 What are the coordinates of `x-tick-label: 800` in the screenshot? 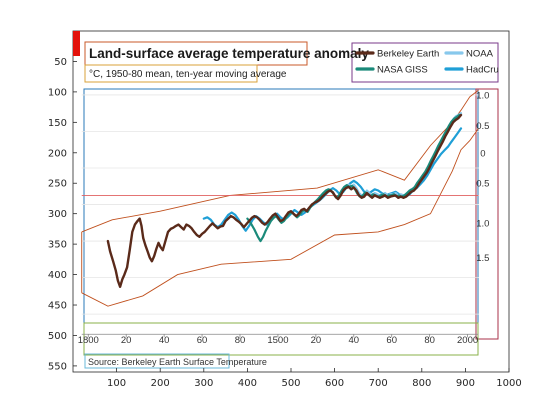 It's located at (421, 383).